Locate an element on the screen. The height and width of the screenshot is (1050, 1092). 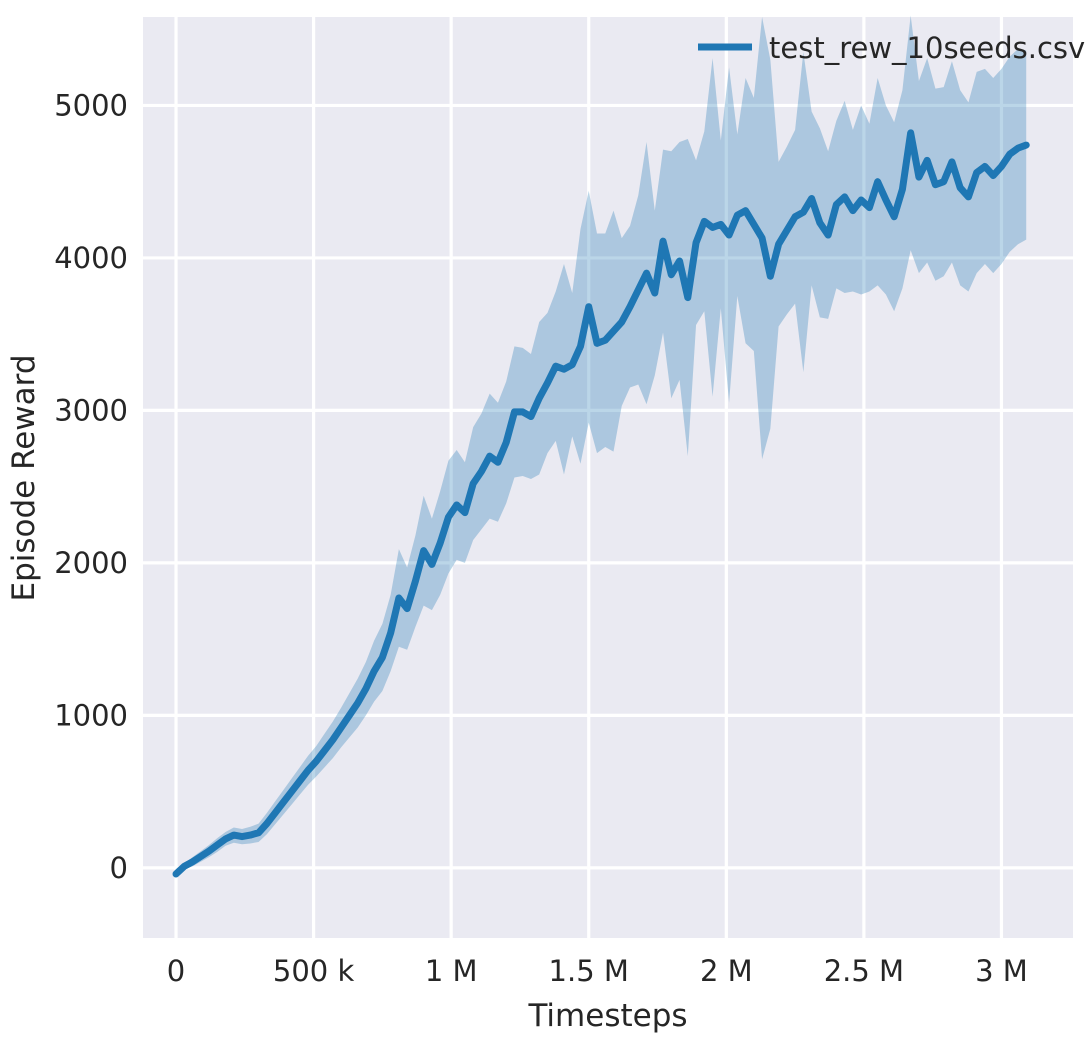
y-tick-label-5: 5000 is located at coordinates (91, 105).